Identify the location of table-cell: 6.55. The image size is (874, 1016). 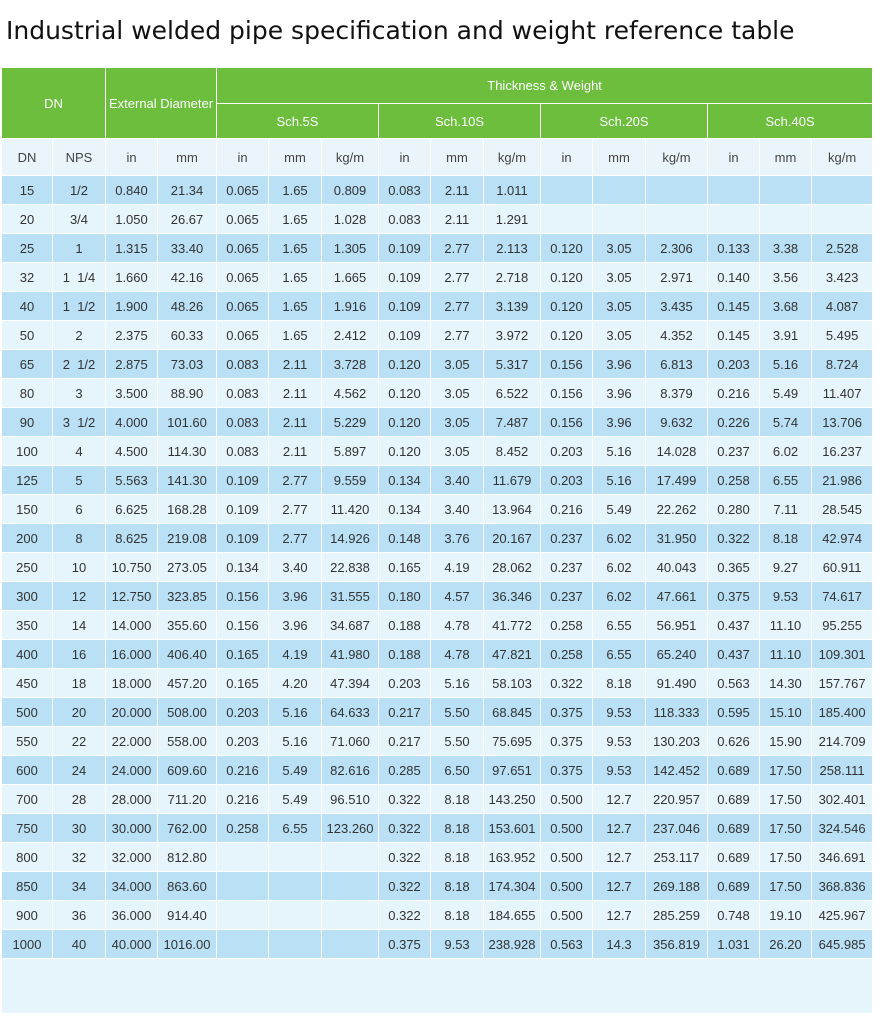
(620, 625).